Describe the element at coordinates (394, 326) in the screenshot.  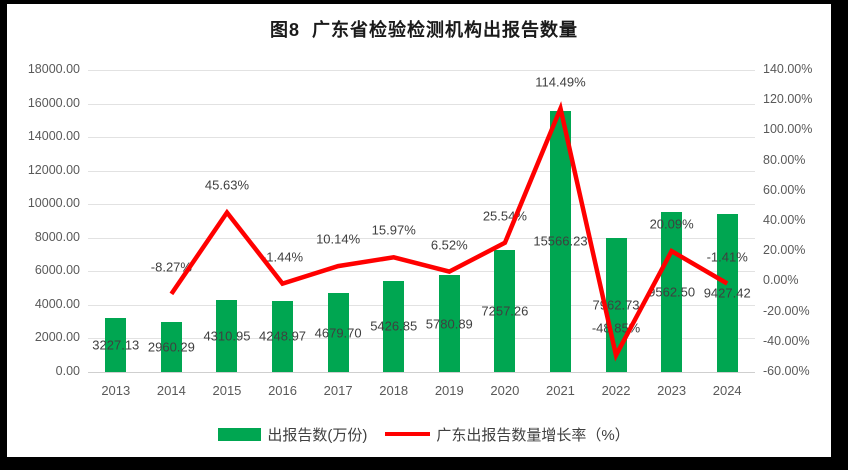
I see `bar-value-label: 5426.85` at that location.